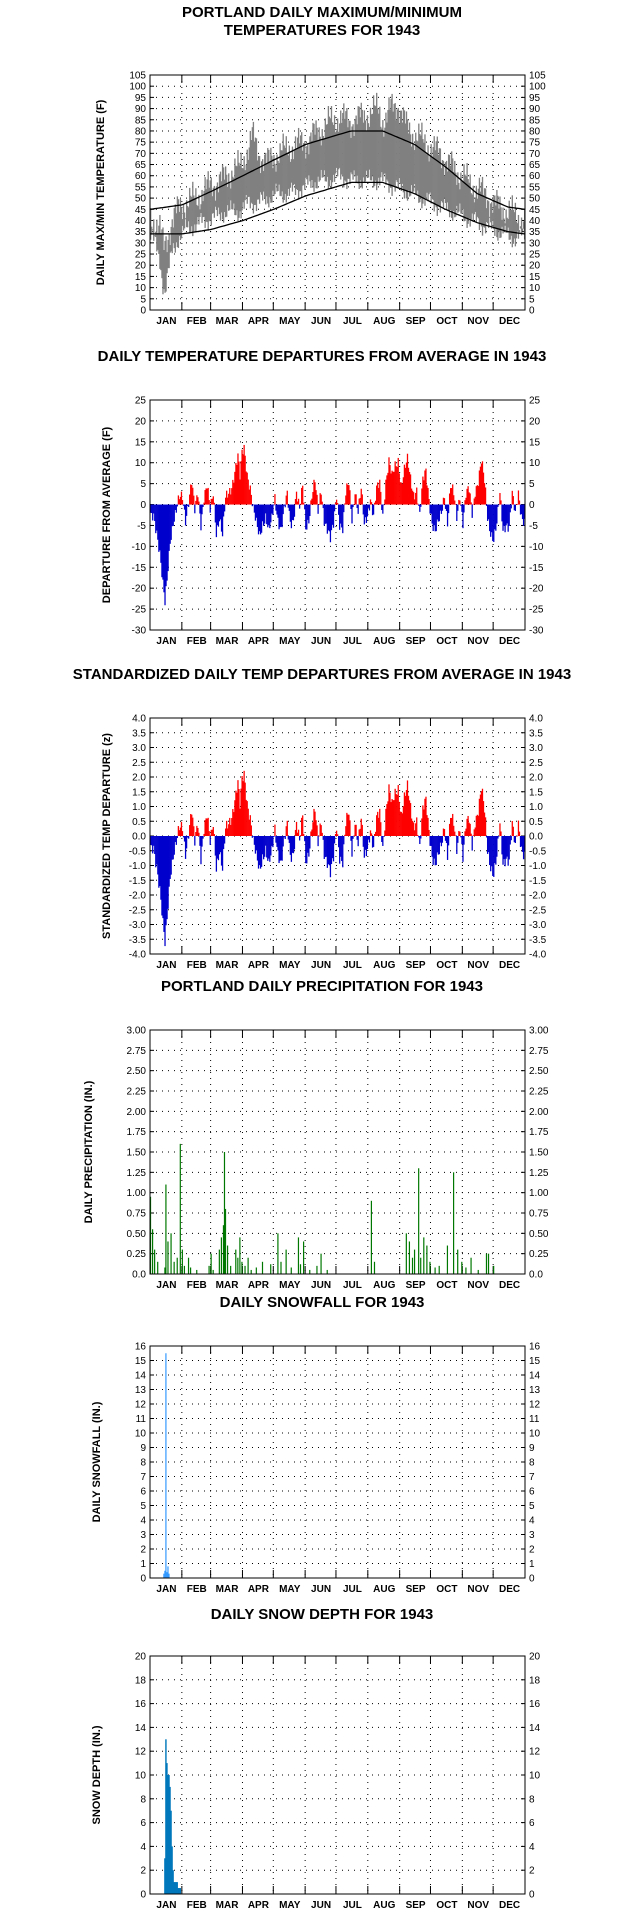 Image resolution: width=644 pixels, height=1926 pixels. Describe the element at coordinates (384, 965) in the screenshot. I see `month-label: AUG` at that location.